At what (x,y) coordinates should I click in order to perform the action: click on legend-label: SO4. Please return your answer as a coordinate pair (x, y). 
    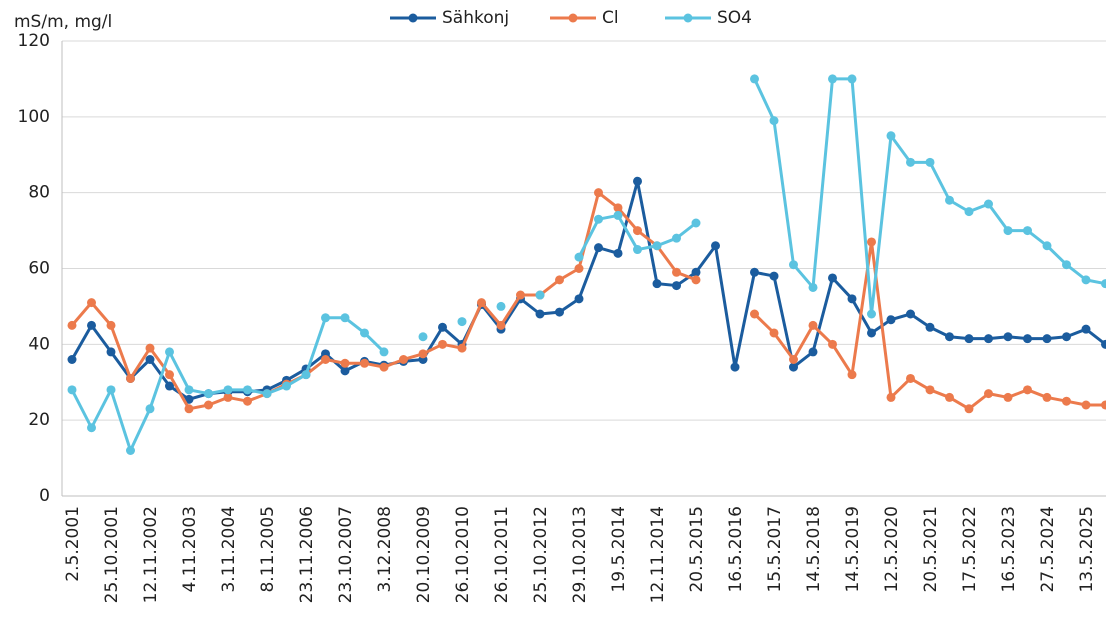
    Looking at the image, I should click on (734, 18).